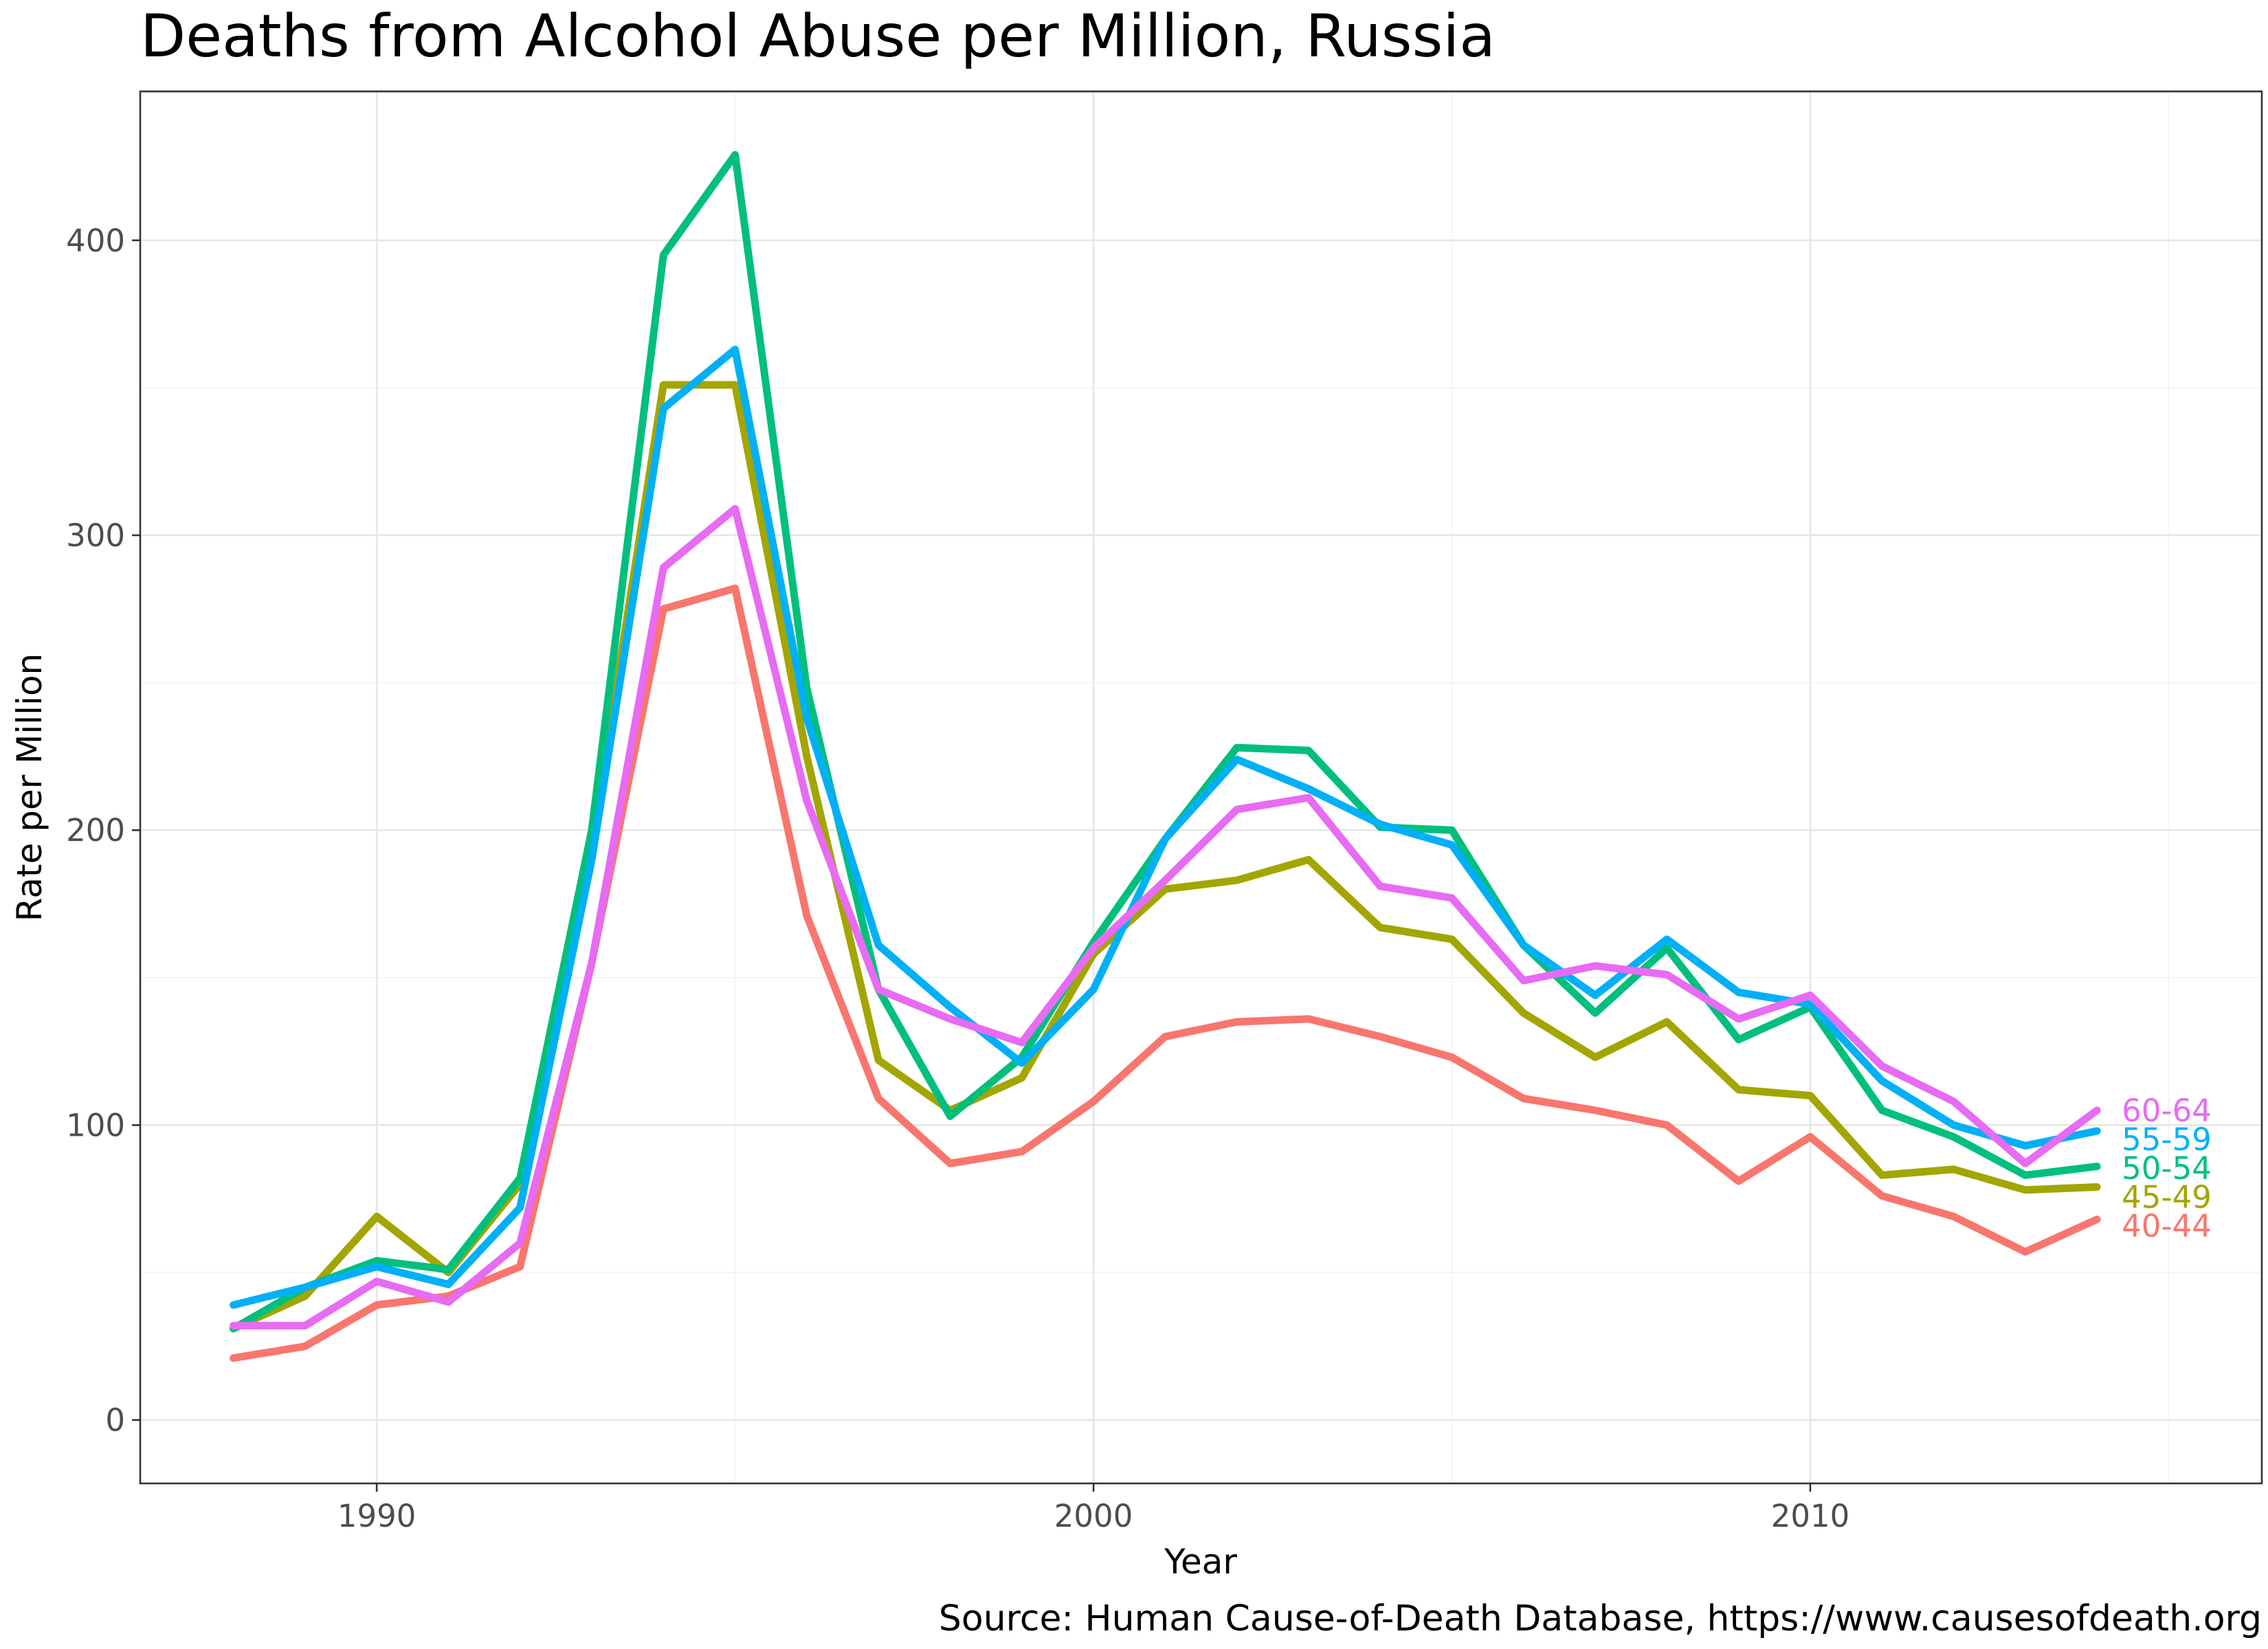 Image resolution: width=2268 pixels, height=1649 pixels. What do you see at coordinates (1811, 1516) in the screenshot?
I see `x-tick-label: 2010` at bounding box center [1811, 1516].